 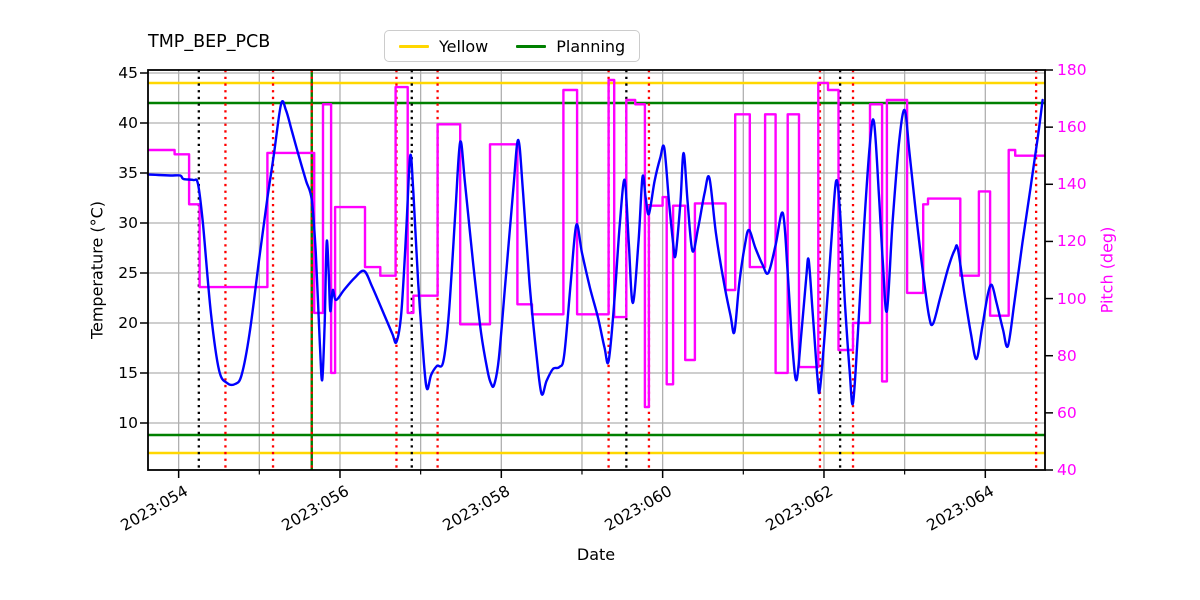 I want to click on page-title: TMP_BEP_PCB, so click(x=209, y=42).